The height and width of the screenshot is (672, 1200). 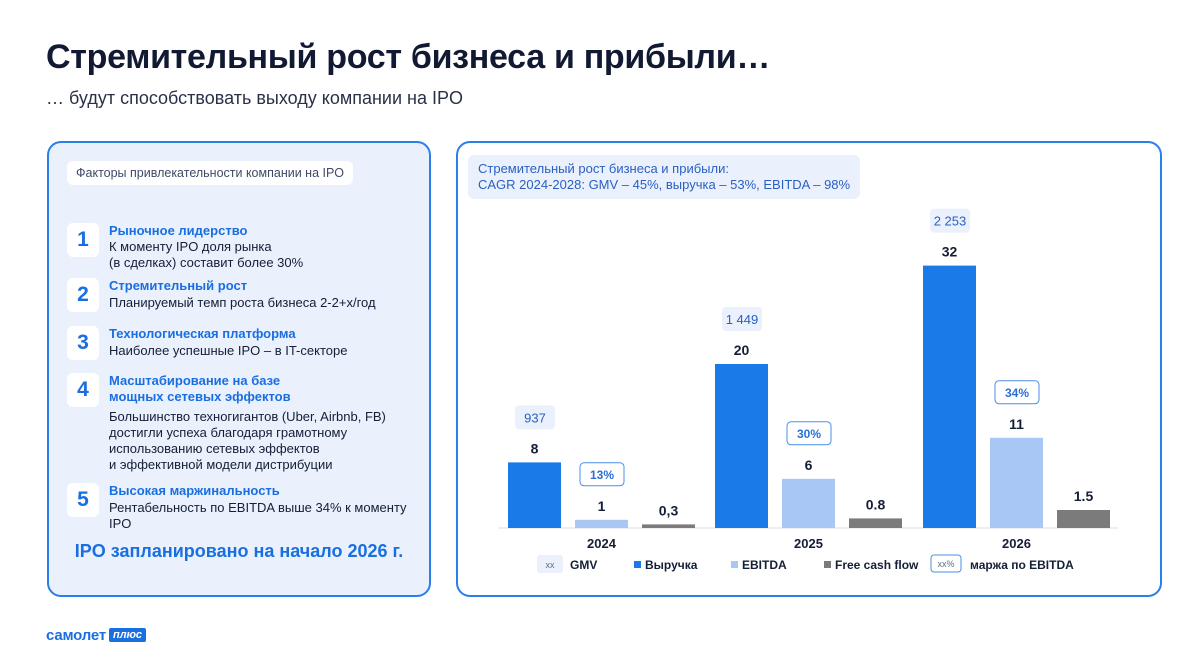 I want to click on gmv-value-label: 2 253, so click(x=950, y=221).